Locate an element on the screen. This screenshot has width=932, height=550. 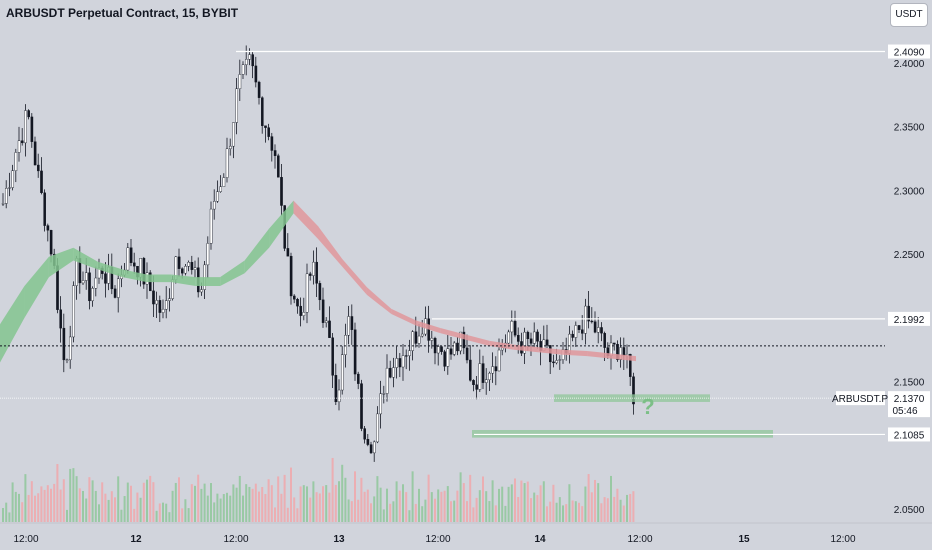
level-label: 2.1085 is located at coordinates (909, 435).